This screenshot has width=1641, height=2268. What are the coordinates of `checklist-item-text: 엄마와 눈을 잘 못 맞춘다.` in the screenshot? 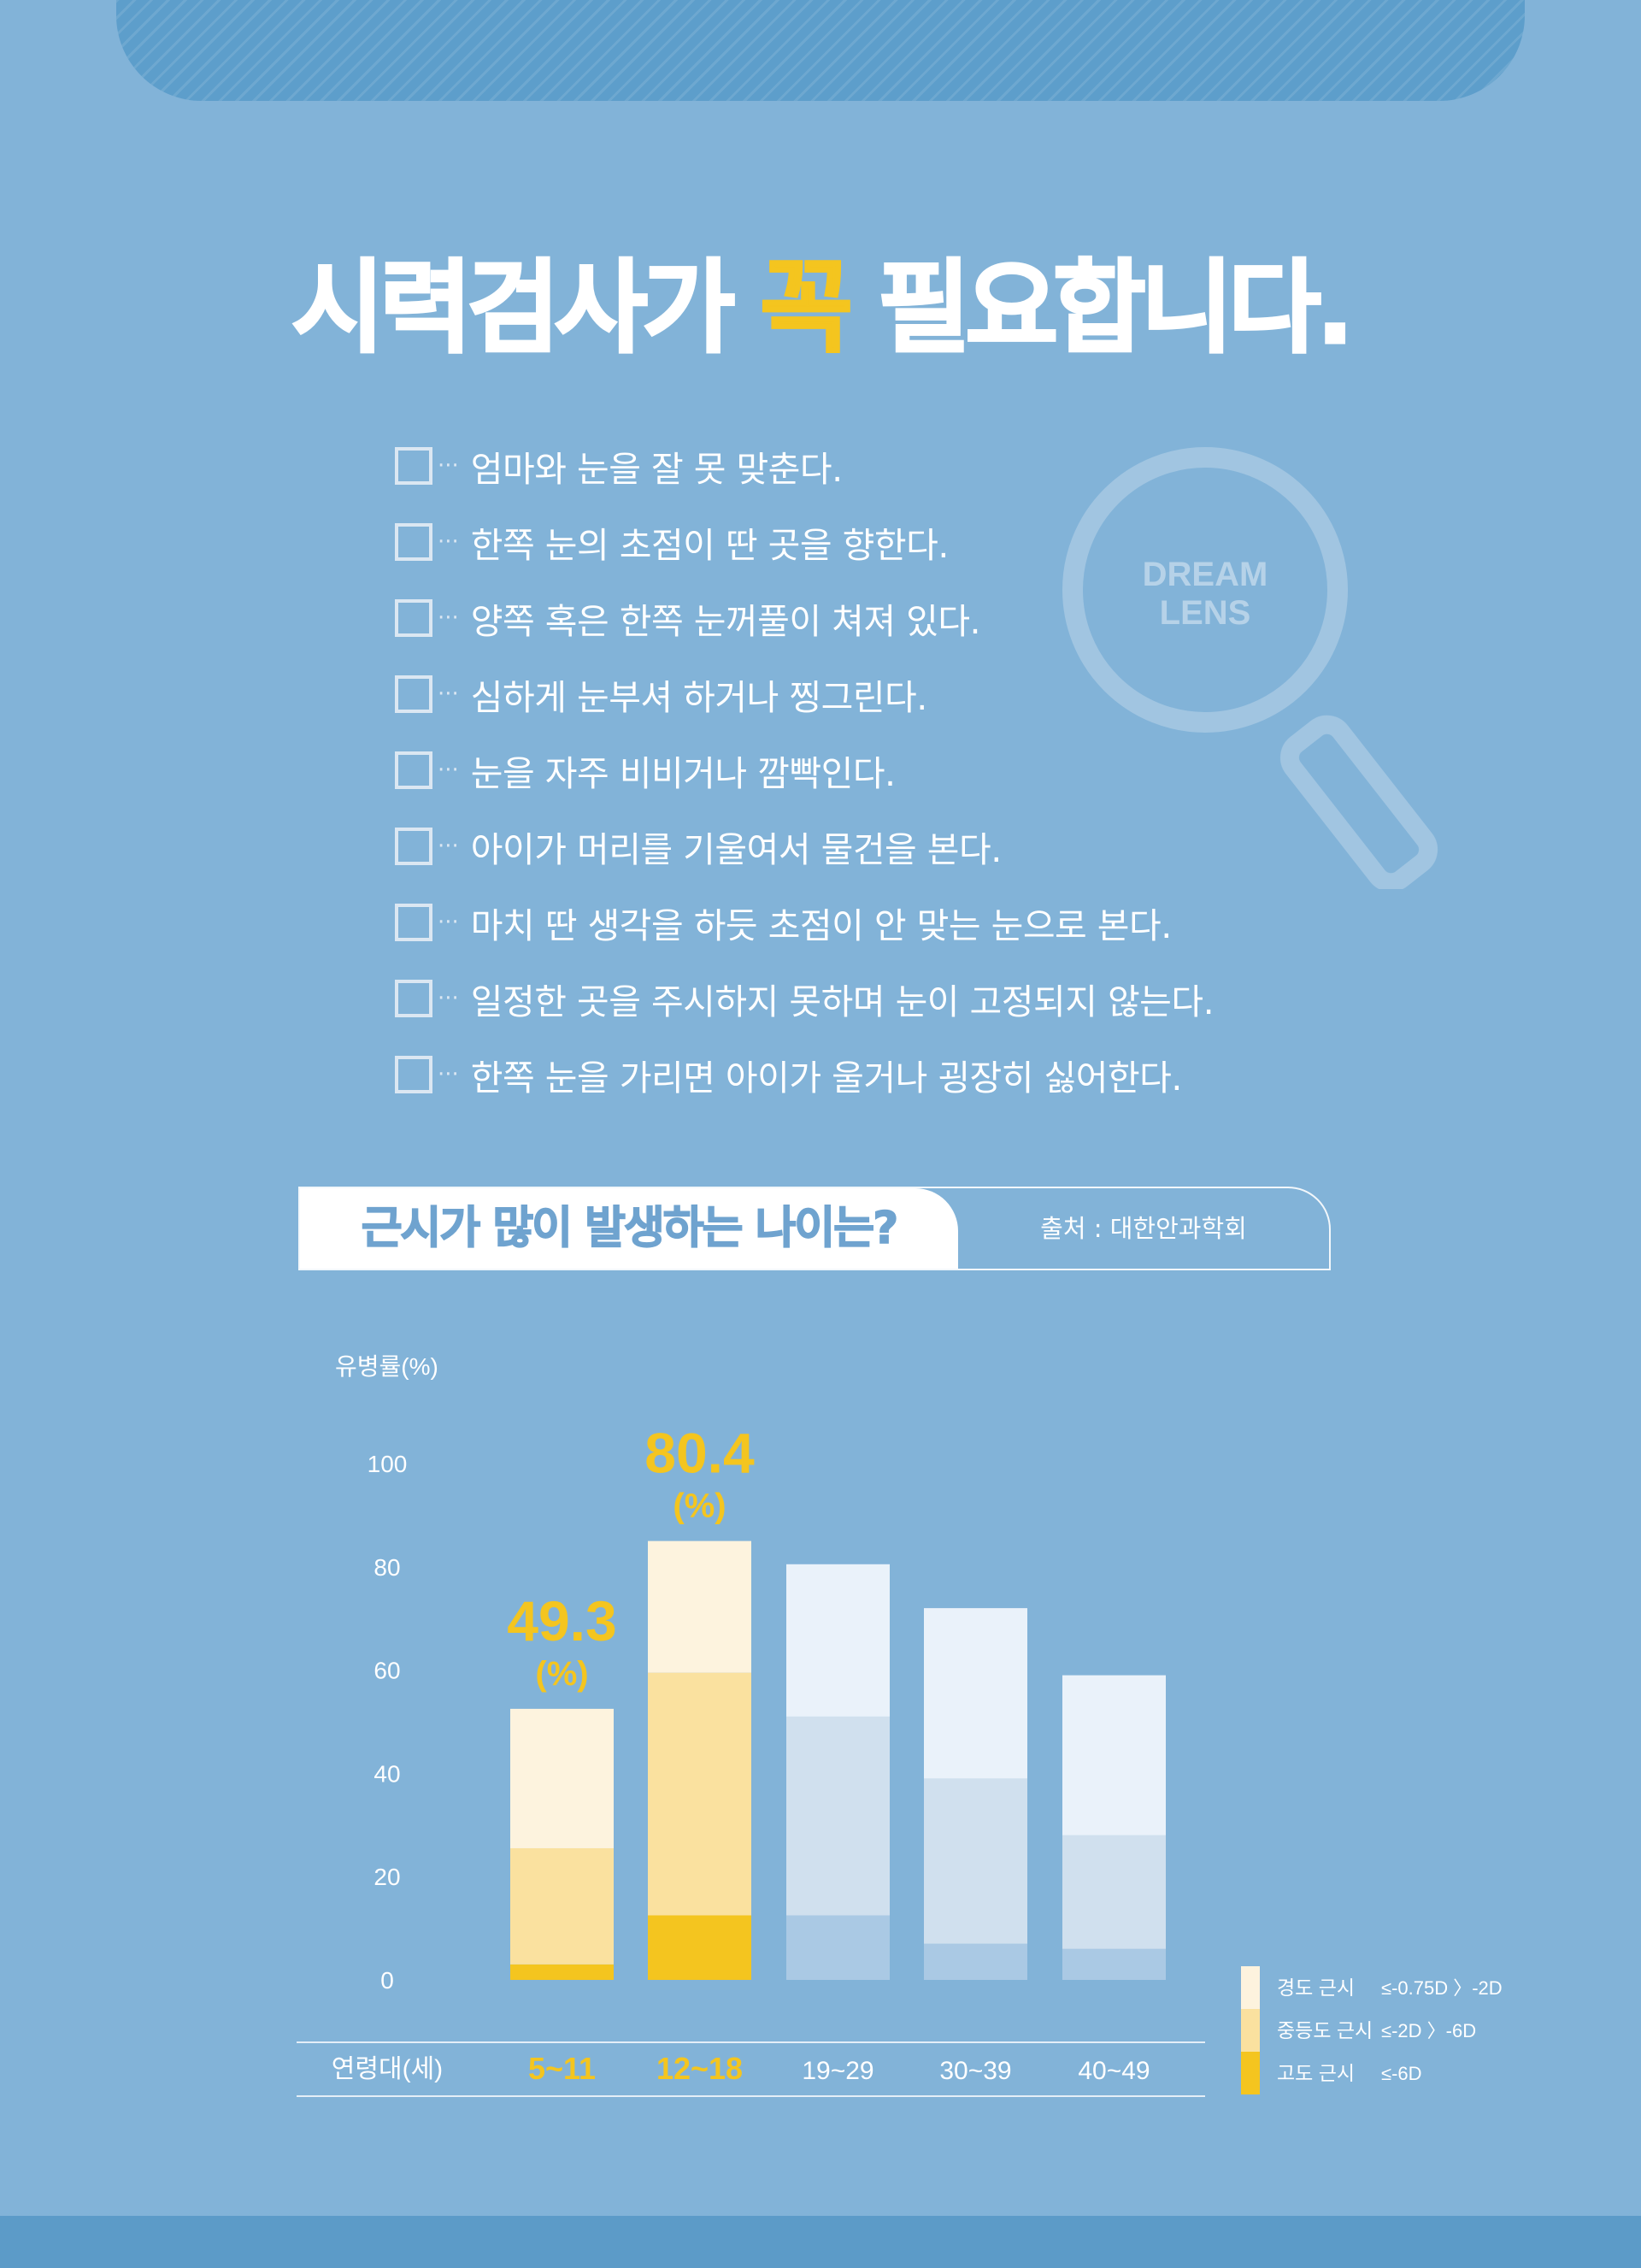 It's located at (656, 469).